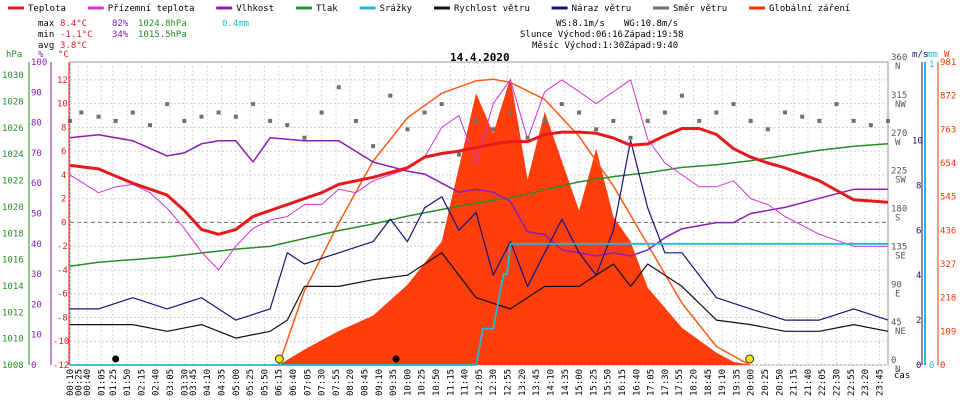  What do you see at coordinates (900, 105) in the screenshot?
I see `dir-tick-compass: NW` at bounding box center [900, 105].